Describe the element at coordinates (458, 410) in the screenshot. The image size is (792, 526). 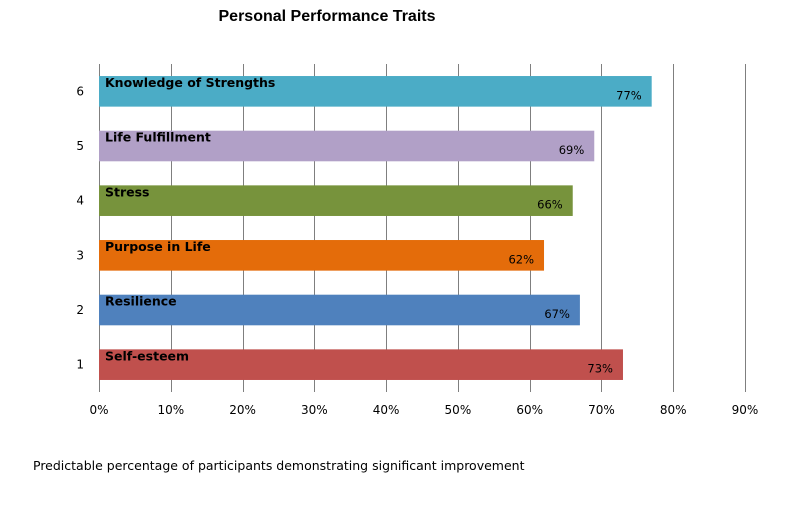
I see `x-tick-label: 50%` at that location.